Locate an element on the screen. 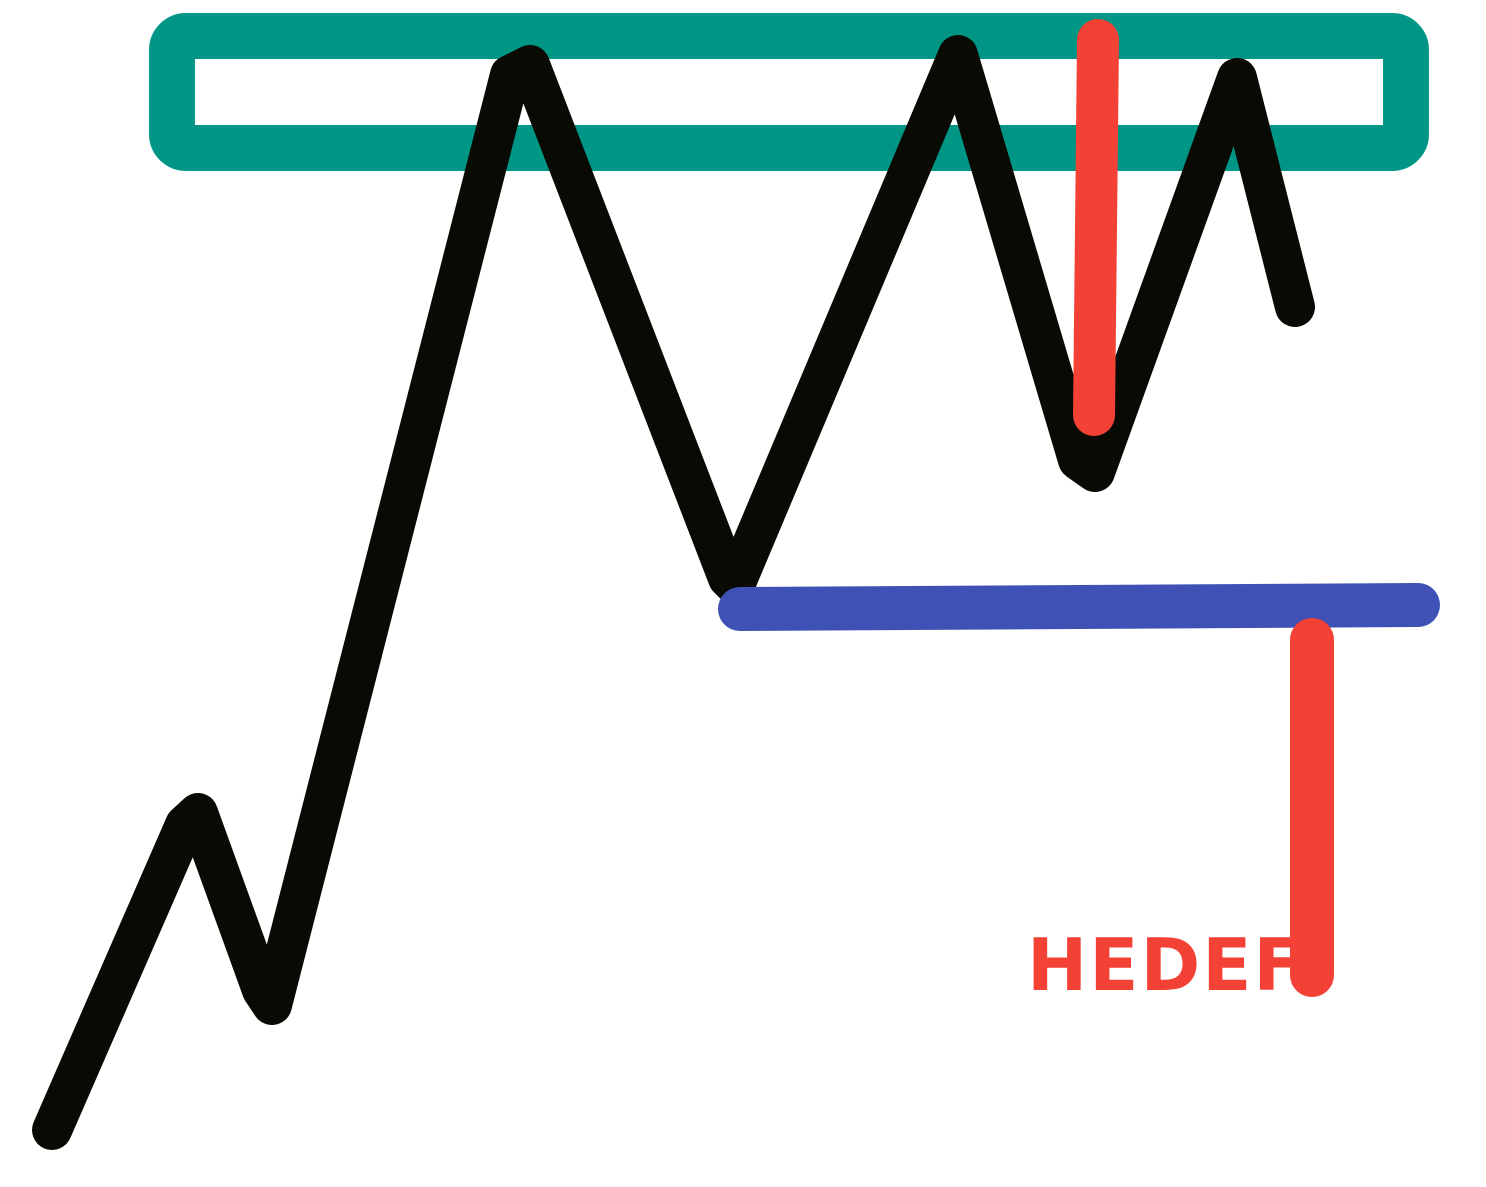 The image size is (1486, 1187). pattern-height-marker is located at coordinates (1096, 227).